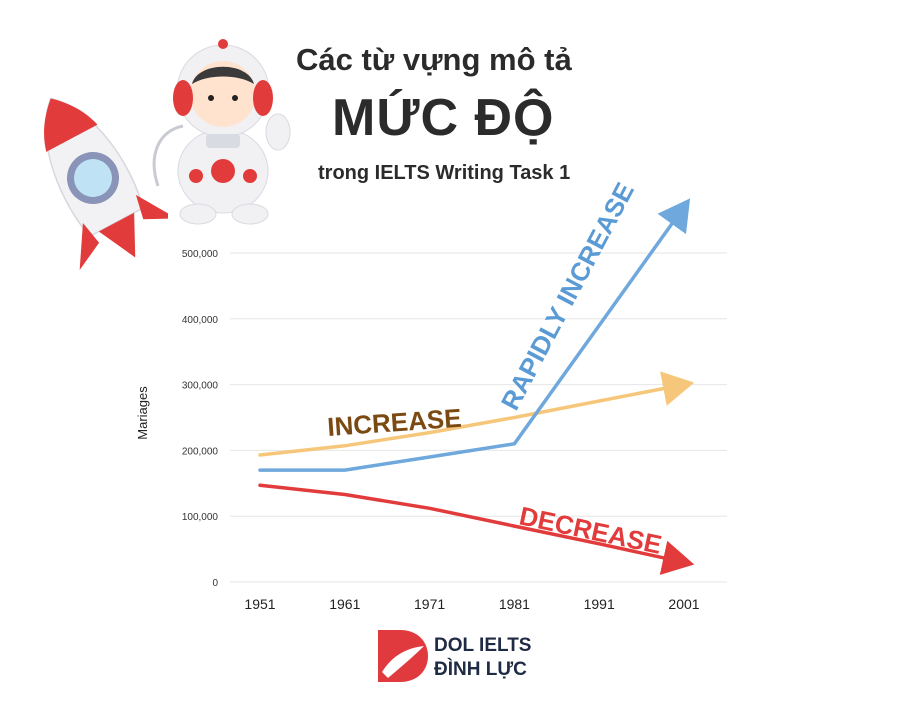  Describe the element at coordinates (434, 59) in the screenshot. I see `title-line-1: Các từ vựng mô tả` at that location.